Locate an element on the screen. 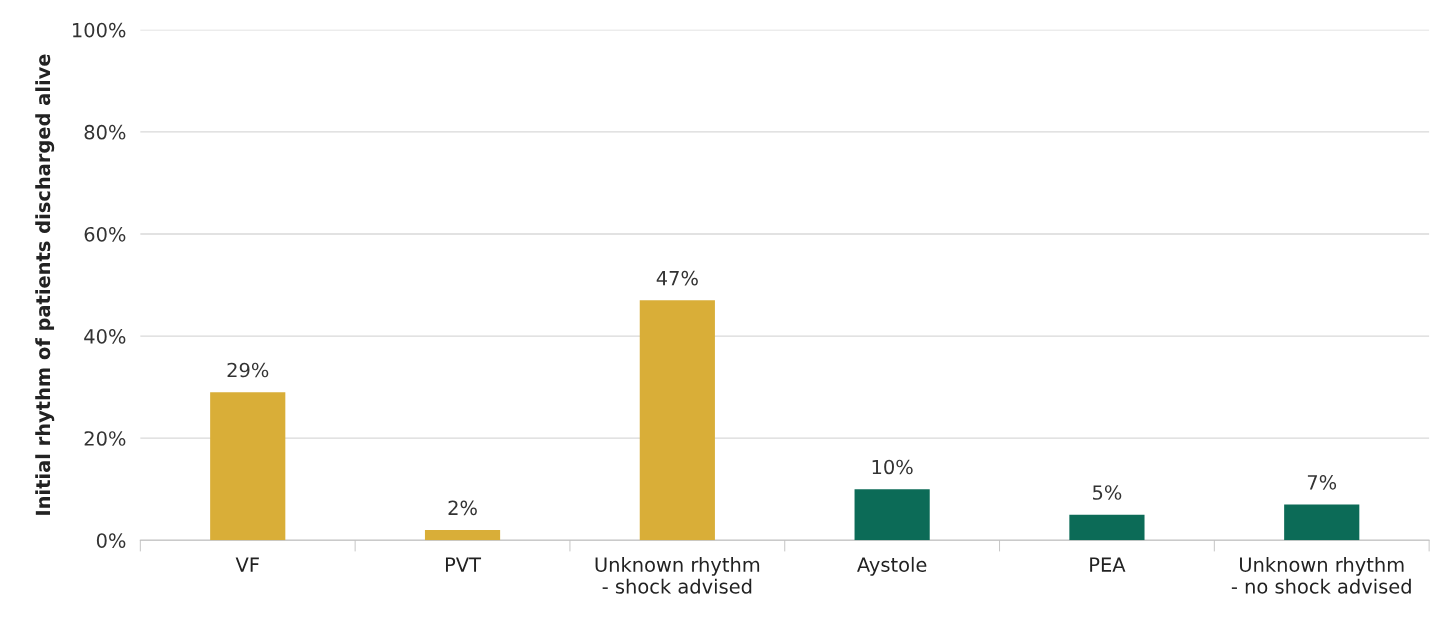  y-axis-title: Initial rhythm of patients discharged alive is located at coordinates (45, 284).